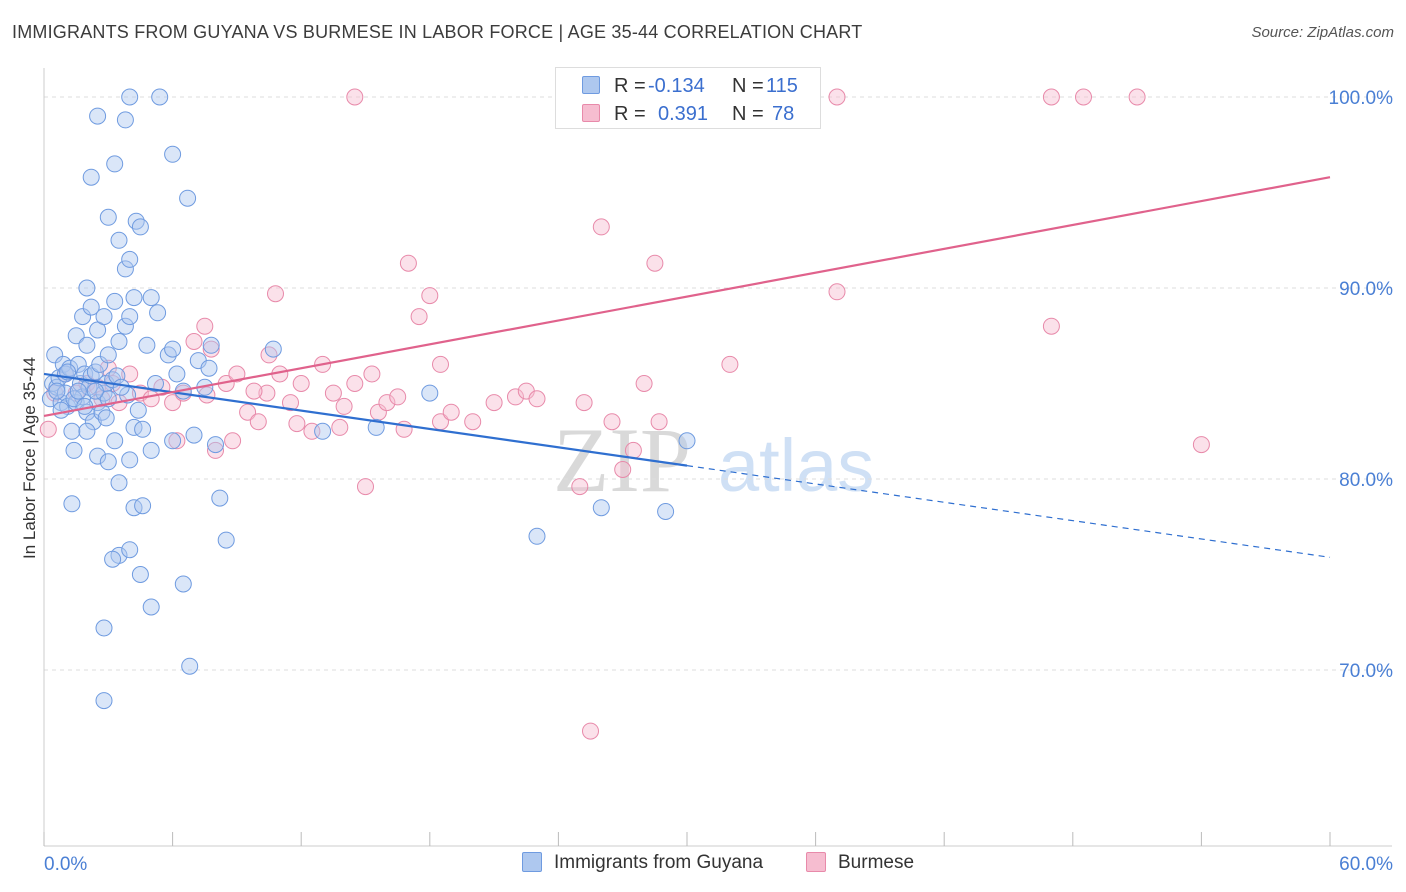 This screenshot has width=1406, height=892. What do you see at coordinates (1366, 289) in the screenshot?
I see `y-tick-label: 90.0%` at bounding box center [1366, 289].